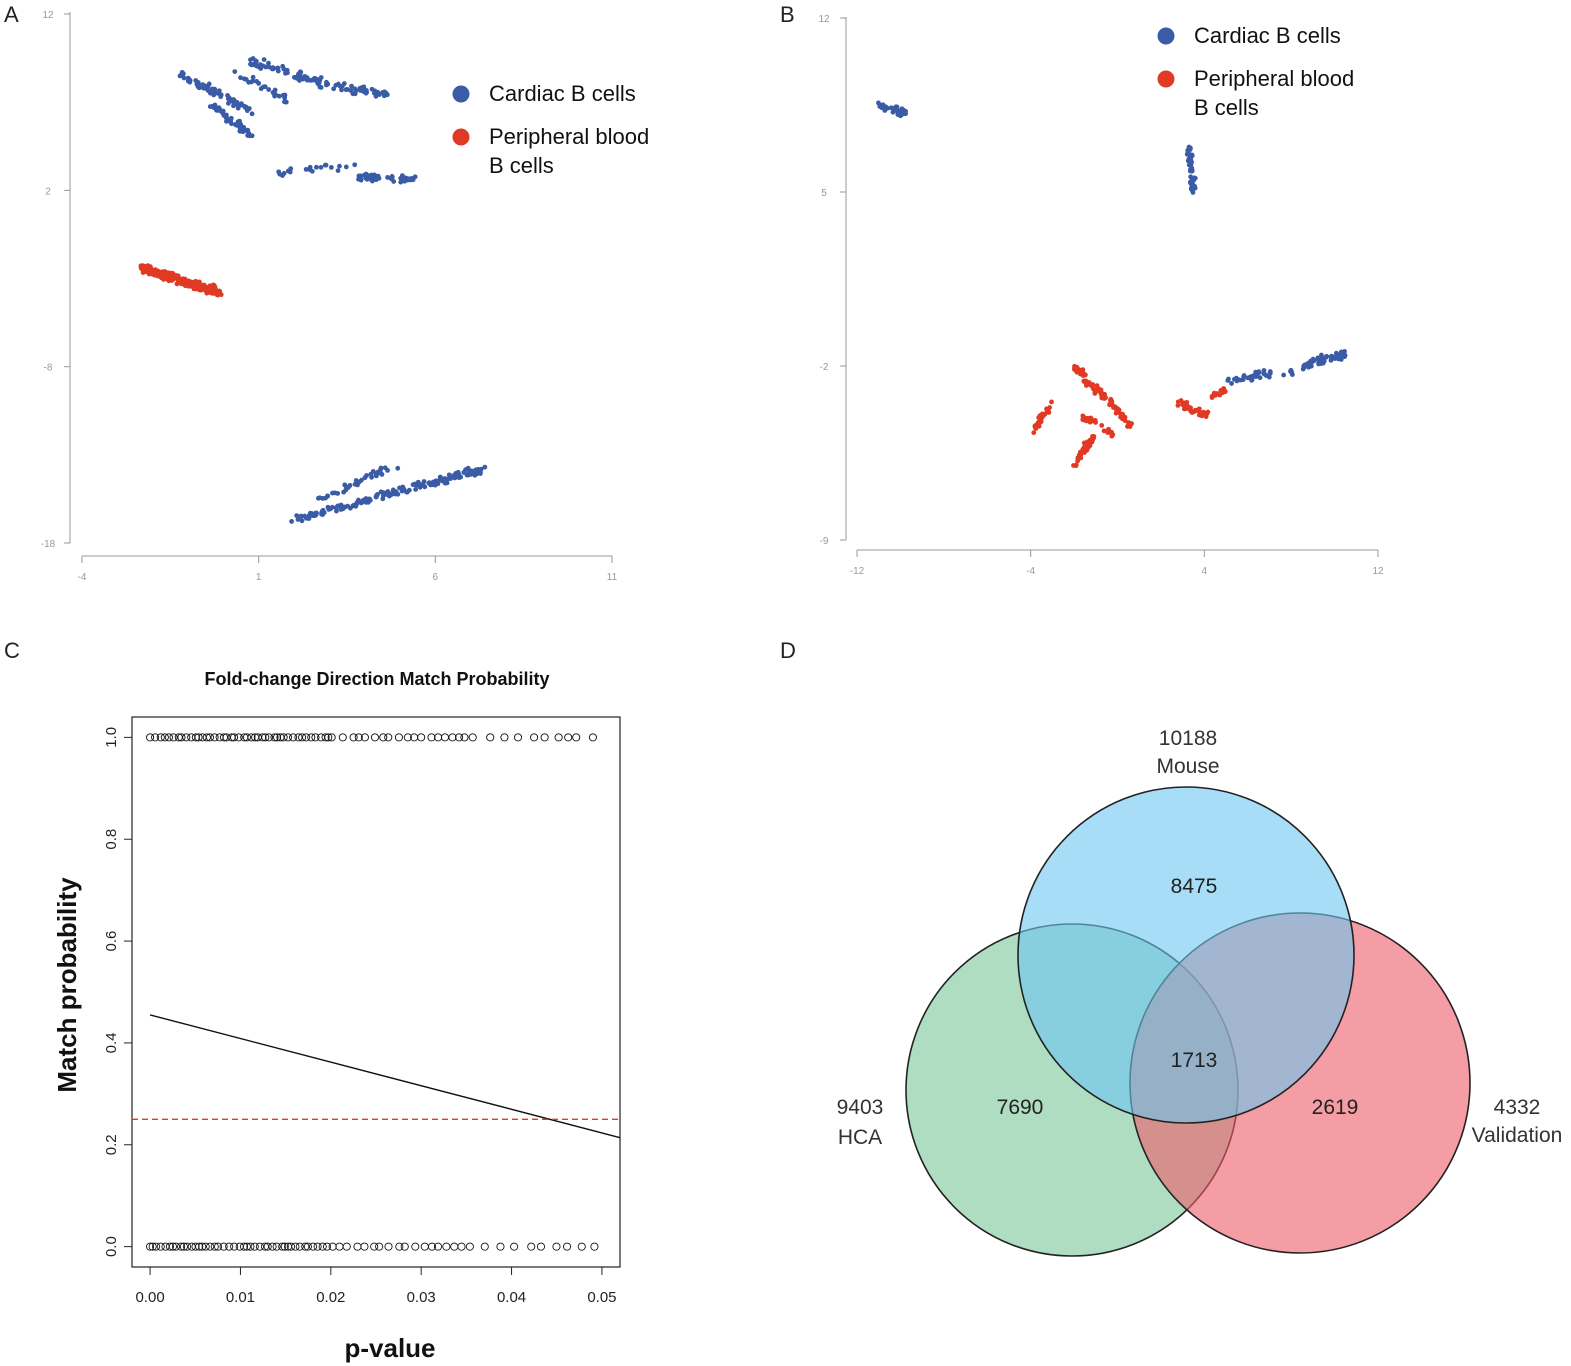 The image size is (1571, 1366). What do you see at coordinates (824, 19) in the screenshot?
I see `y-tick-label: 12` at bounding box center [824, 19].